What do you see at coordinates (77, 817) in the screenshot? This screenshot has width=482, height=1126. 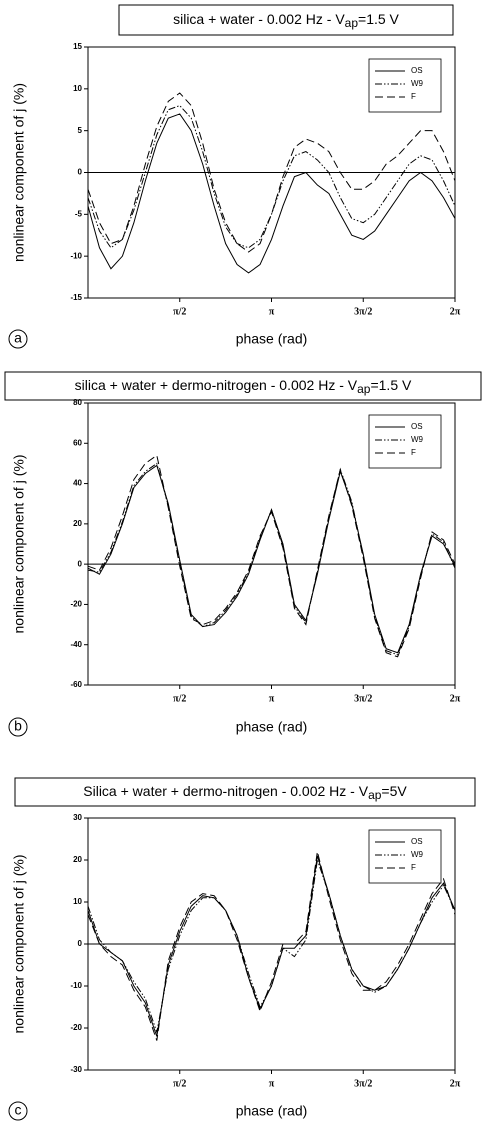 I see `y-tick-label: 30` at bounding box center [77, 817].